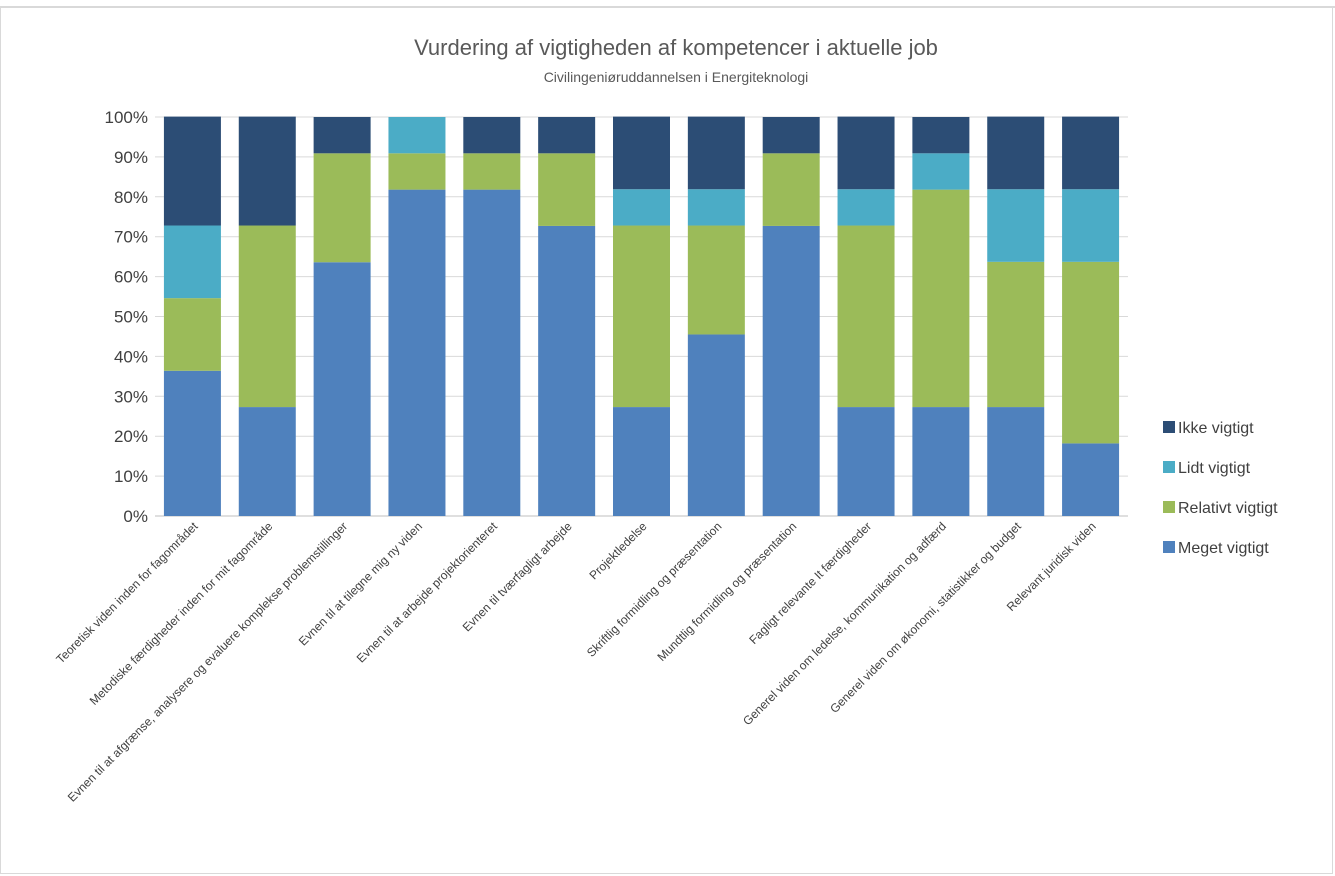 The height and width of the screenshot is (876, 1335). What do you see at coordinates (131, 476) in the screenshot?
I see `y-tick-label: 10%` at bounding box center [131, 476].